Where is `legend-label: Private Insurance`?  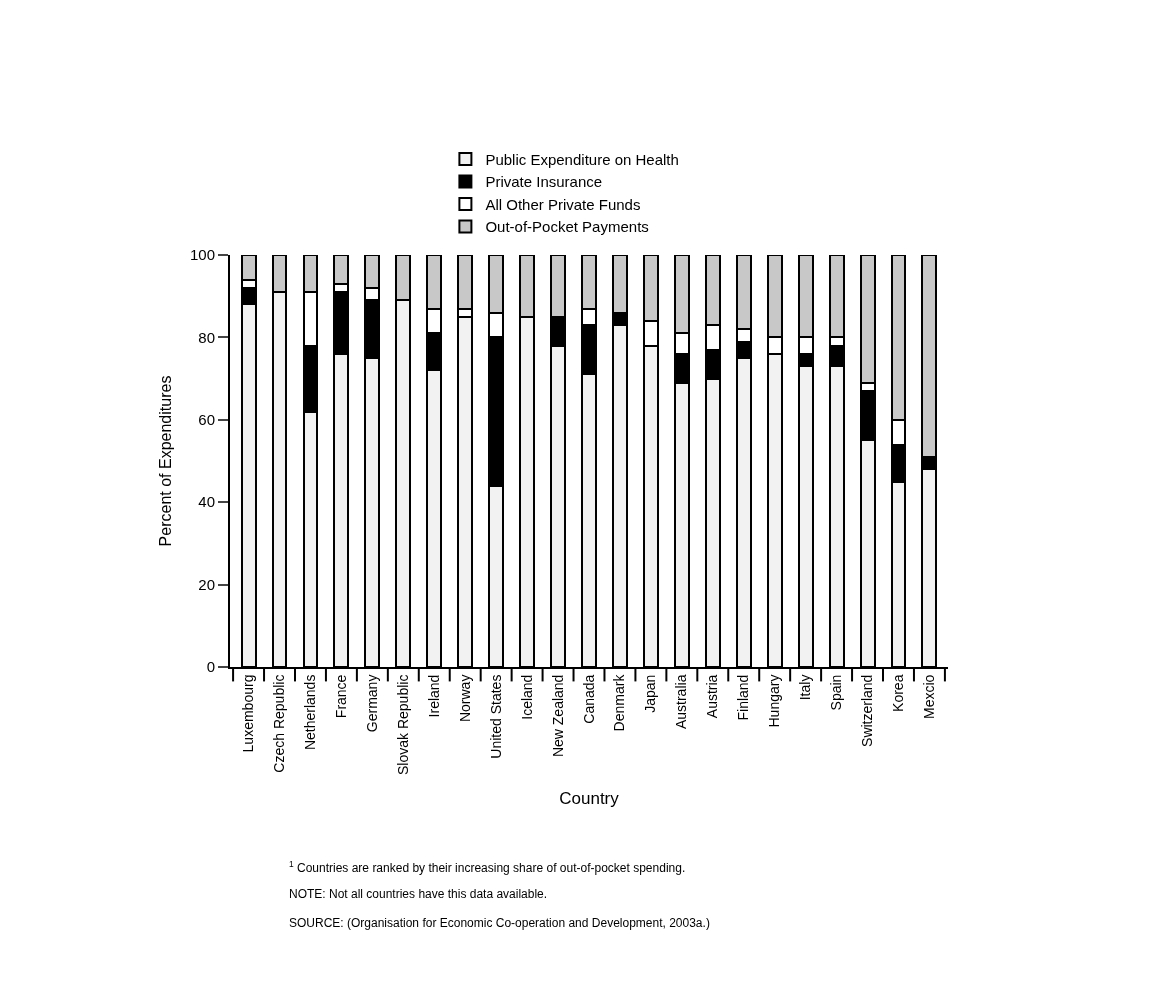
legend-label: Private Insurance is located at coordinates (544, 182).